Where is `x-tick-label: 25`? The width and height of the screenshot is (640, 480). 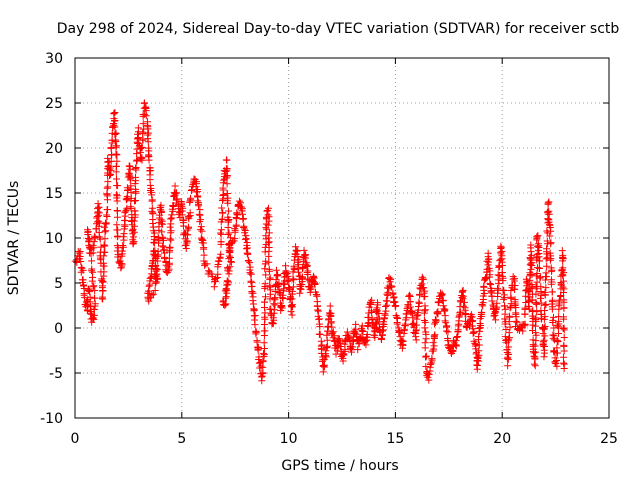
x-tick-label: 25 is located at coordinates (609, 439).